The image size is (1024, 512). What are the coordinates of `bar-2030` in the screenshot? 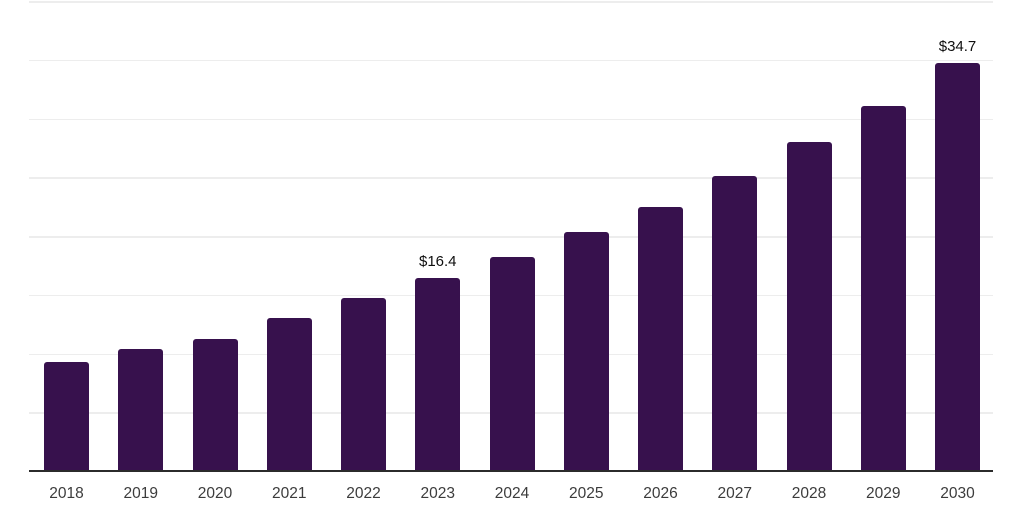 It's located at (957, 267).